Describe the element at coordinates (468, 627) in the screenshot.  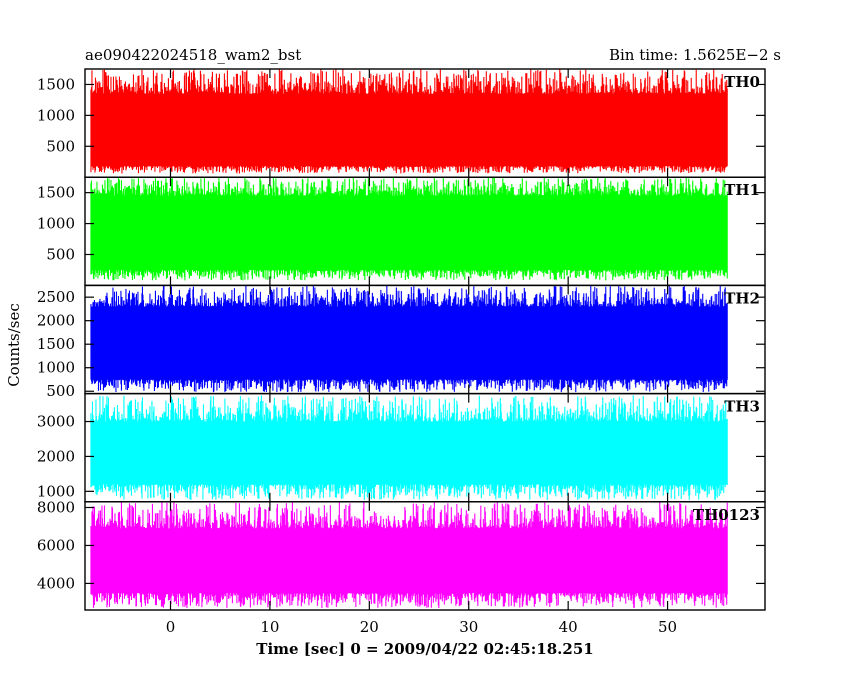
I see `x-tick-label: 30` at that location.